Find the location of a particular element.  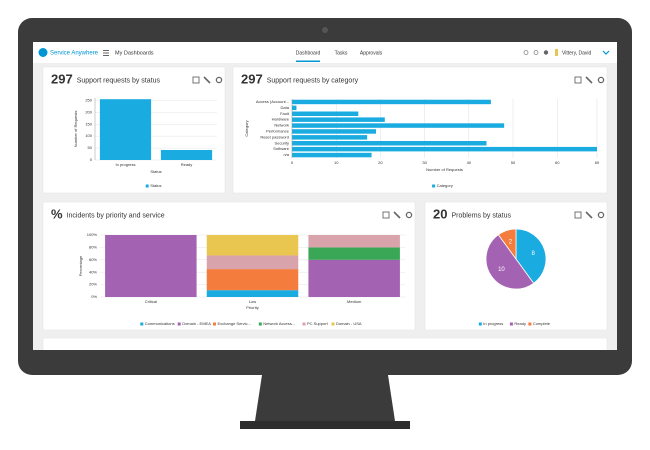

y-axis-label: Number of Requests is located at coordinates (75, 129).